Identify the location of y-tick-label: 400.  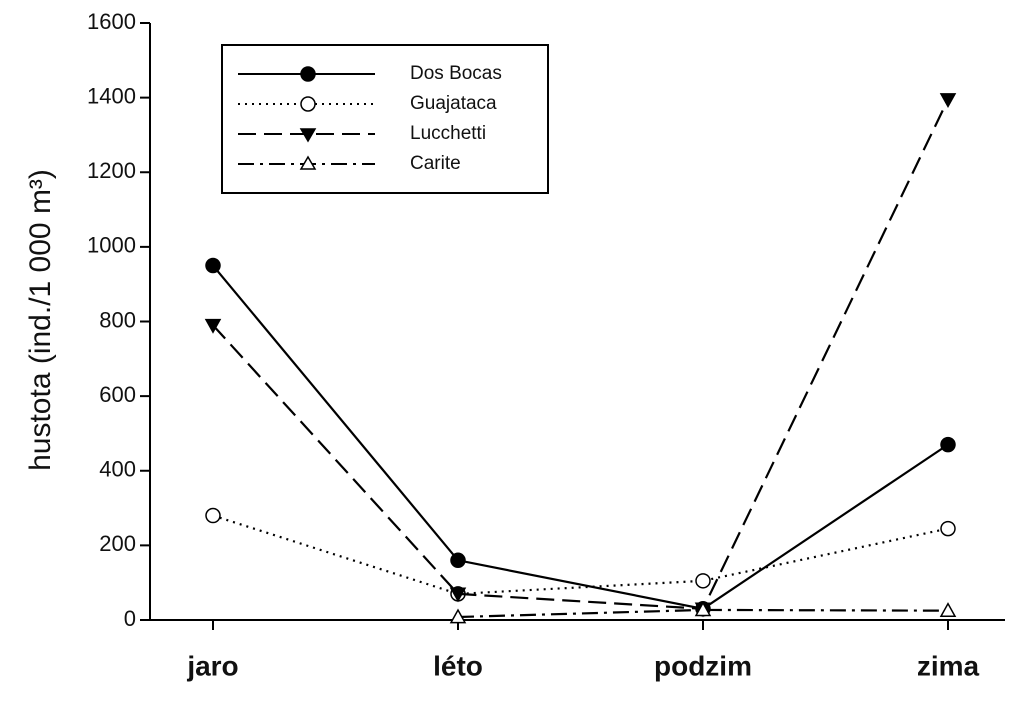
(117, 469).